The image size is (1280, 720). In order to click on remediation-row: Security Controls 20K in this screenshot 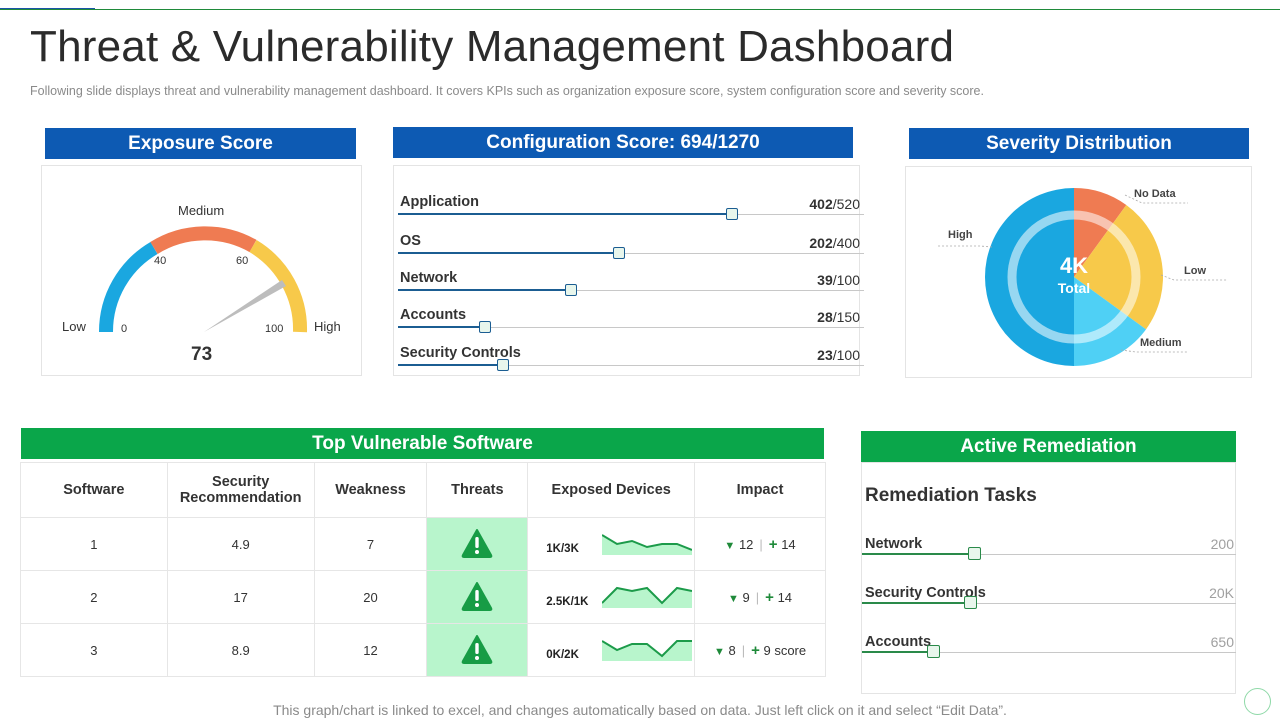, I will do `click(1049, 600)`.